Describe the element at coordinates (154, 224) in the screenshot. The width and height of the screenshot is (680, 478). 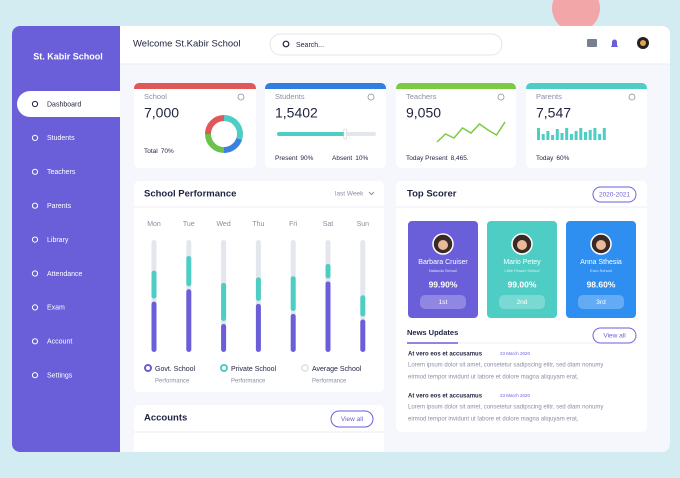
I see `day-label: Mon` at that location.